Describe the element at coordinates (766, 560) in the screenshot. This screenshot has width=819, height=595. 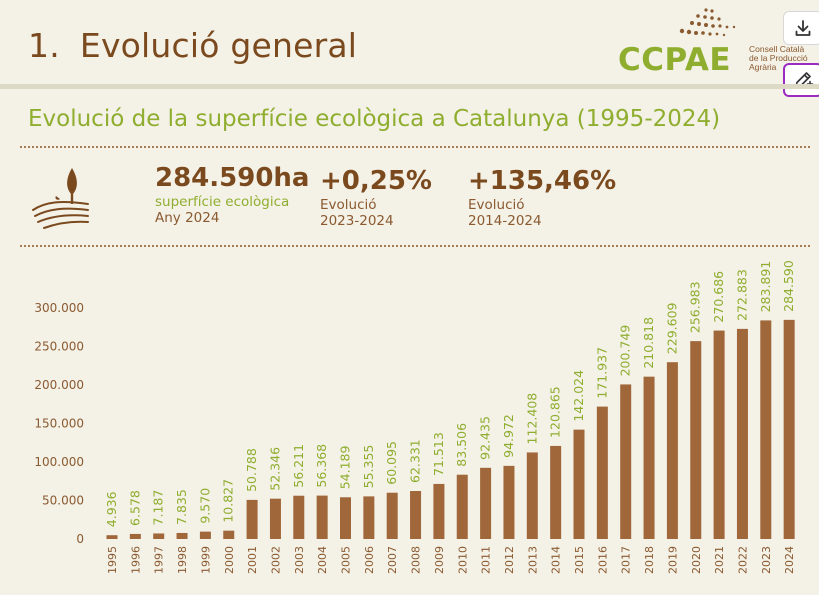
I see `x-tick-label: 2023` at that location.